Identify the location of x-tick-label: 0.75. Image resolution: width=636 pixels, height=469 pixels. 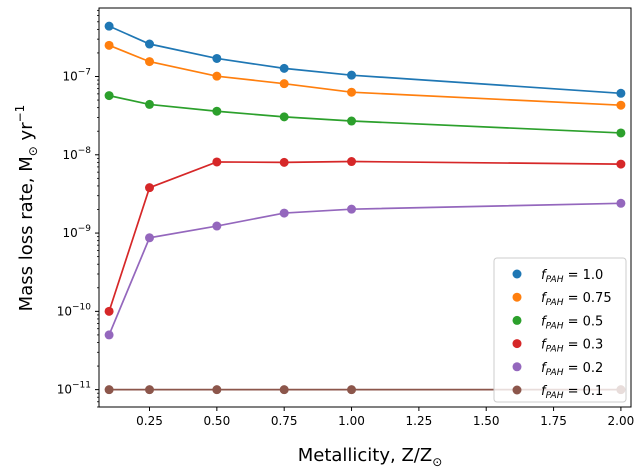
(284, 421).